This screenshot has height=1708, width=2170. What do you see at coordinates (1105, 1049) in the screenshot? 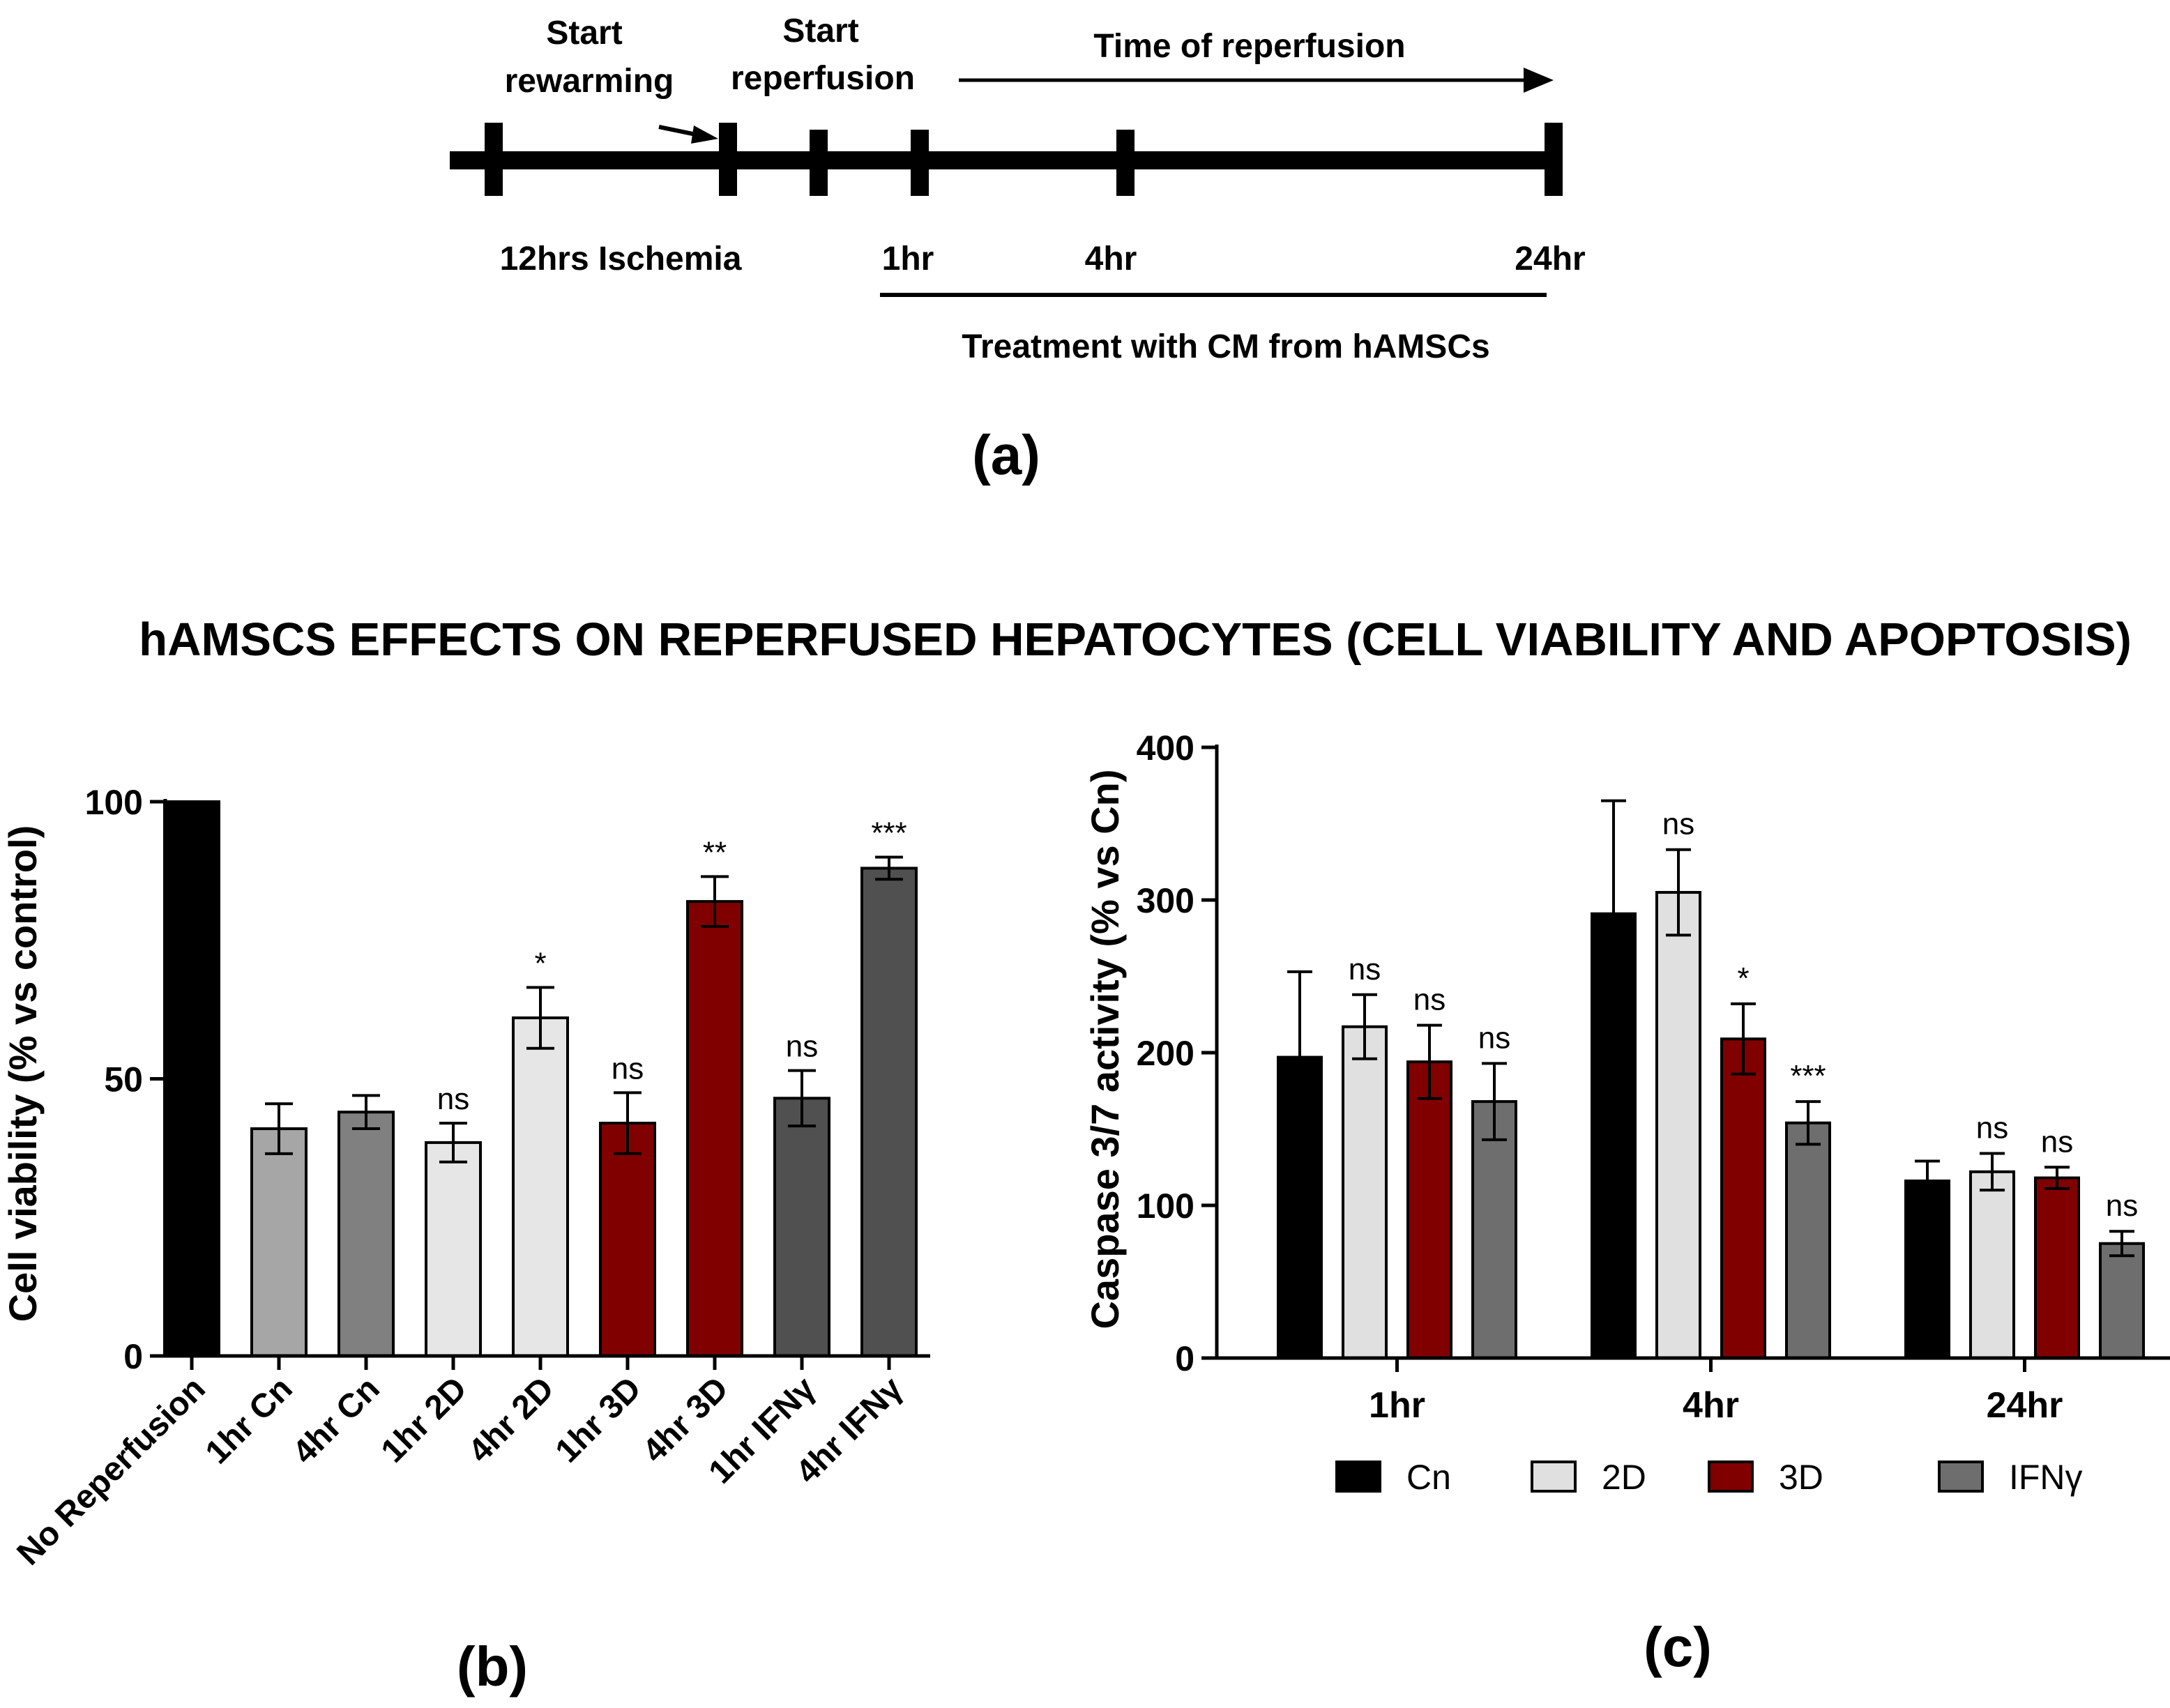
I see `chart-c-ylabel: Caspase 3/7 activity (% vs Cn)` at bounding box center [1105, 1049].